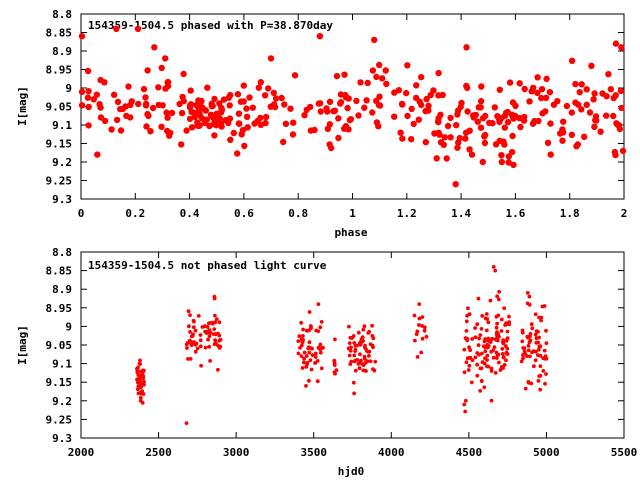 The width and height of the screenshot is (640, 480). Describe the element at coordinates (298, 213) in the screenshot. I see `phased-x-tick-label: 0.8` at that location.